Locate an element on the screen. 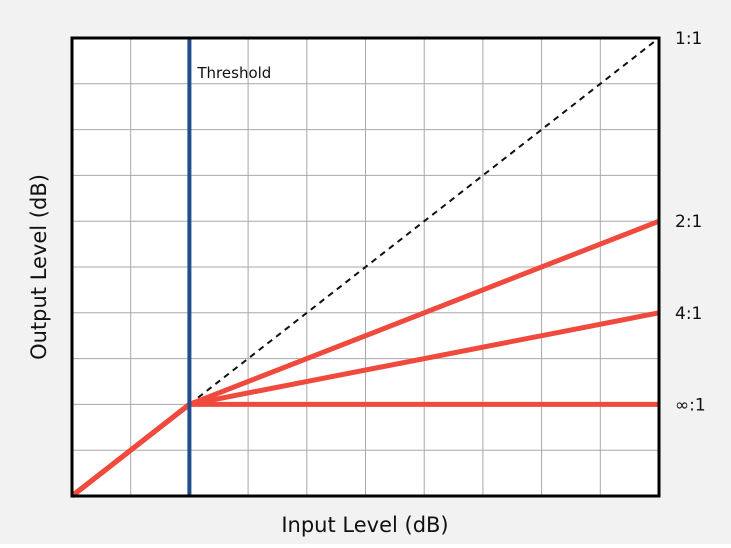 Image resolution: width=731 pixels, height=548 pixels. ratio-label: 2:1 is located at coordinates (688, 222).